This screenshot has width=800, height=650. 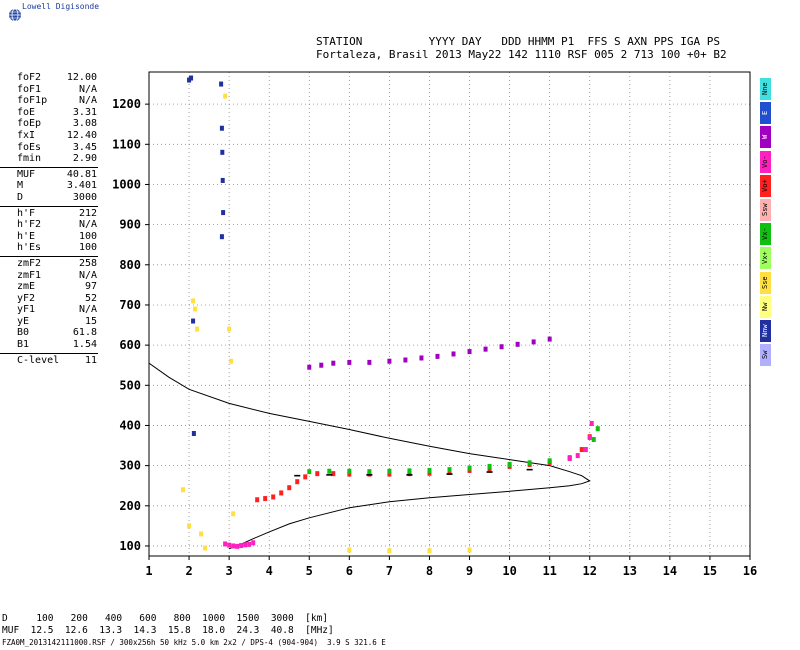 What do you see at coordinates (29, 159) in the screenshot?
I see `param-label: fmin` at bounding box center [29, 159].